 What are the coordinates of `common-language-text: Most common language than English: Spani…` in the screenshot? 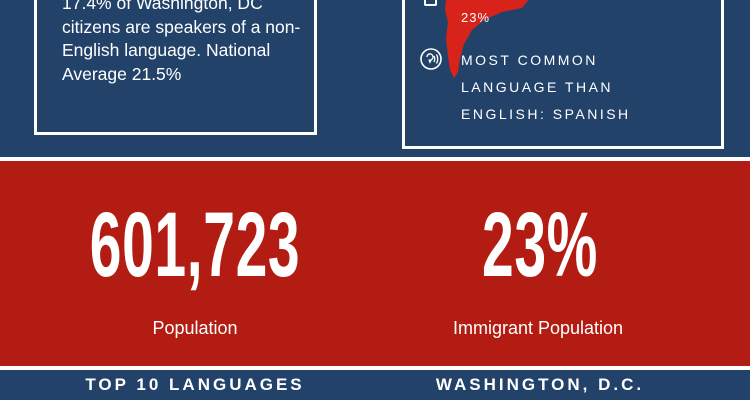 It's located at (561, 87).